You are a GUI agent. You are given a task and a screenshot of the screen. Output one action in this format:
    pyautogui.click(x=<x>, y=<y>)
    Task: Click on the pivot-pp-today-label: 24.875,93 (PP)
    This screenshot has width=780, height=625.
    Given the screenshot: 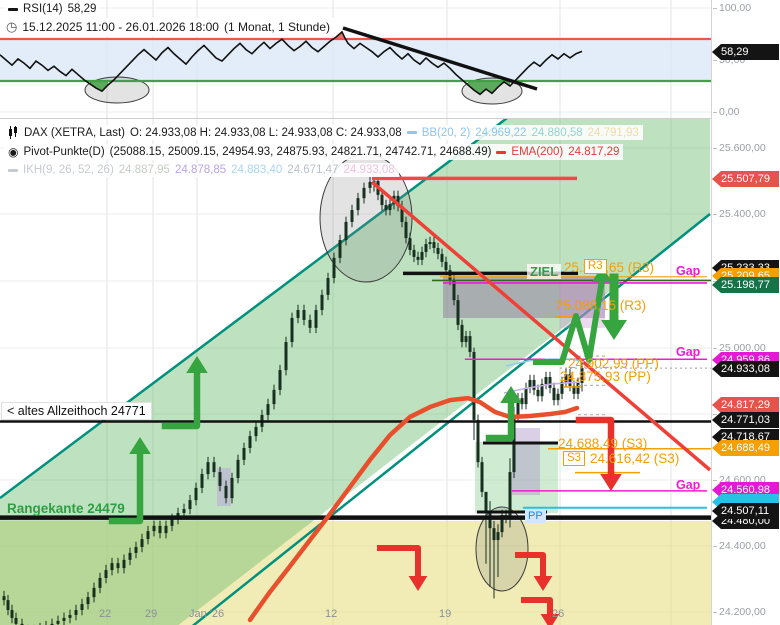 What is the action you would take?
    pyautogui.click(x=605, y=376)
    